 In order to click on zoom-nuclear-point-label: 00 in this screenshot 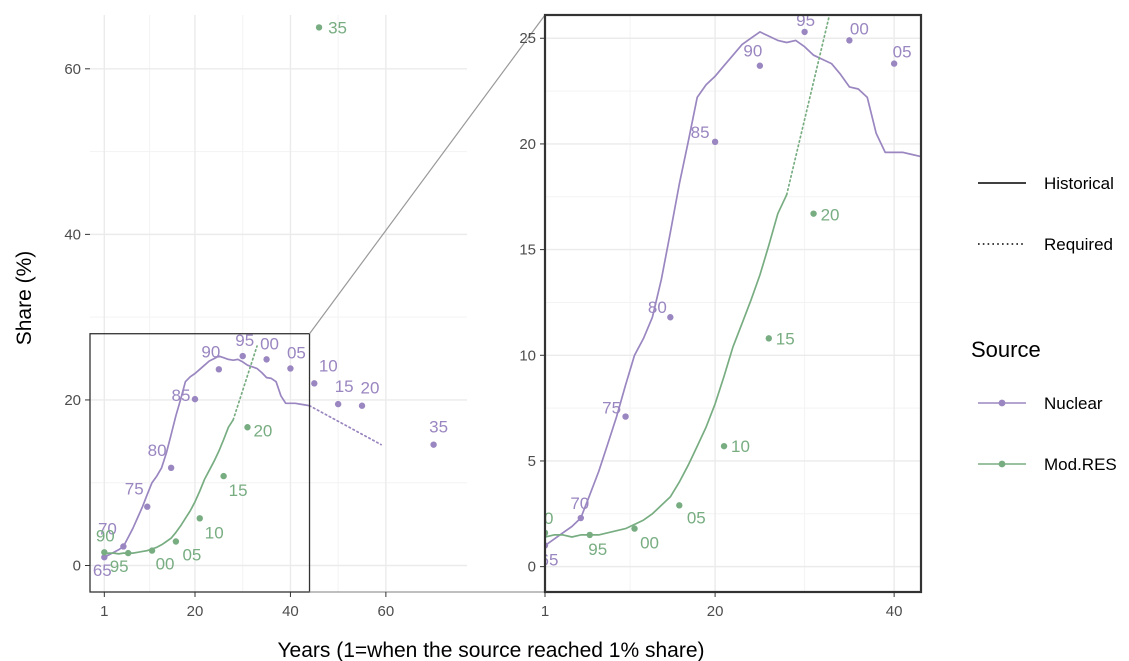, I will do `click(859, 28)`.